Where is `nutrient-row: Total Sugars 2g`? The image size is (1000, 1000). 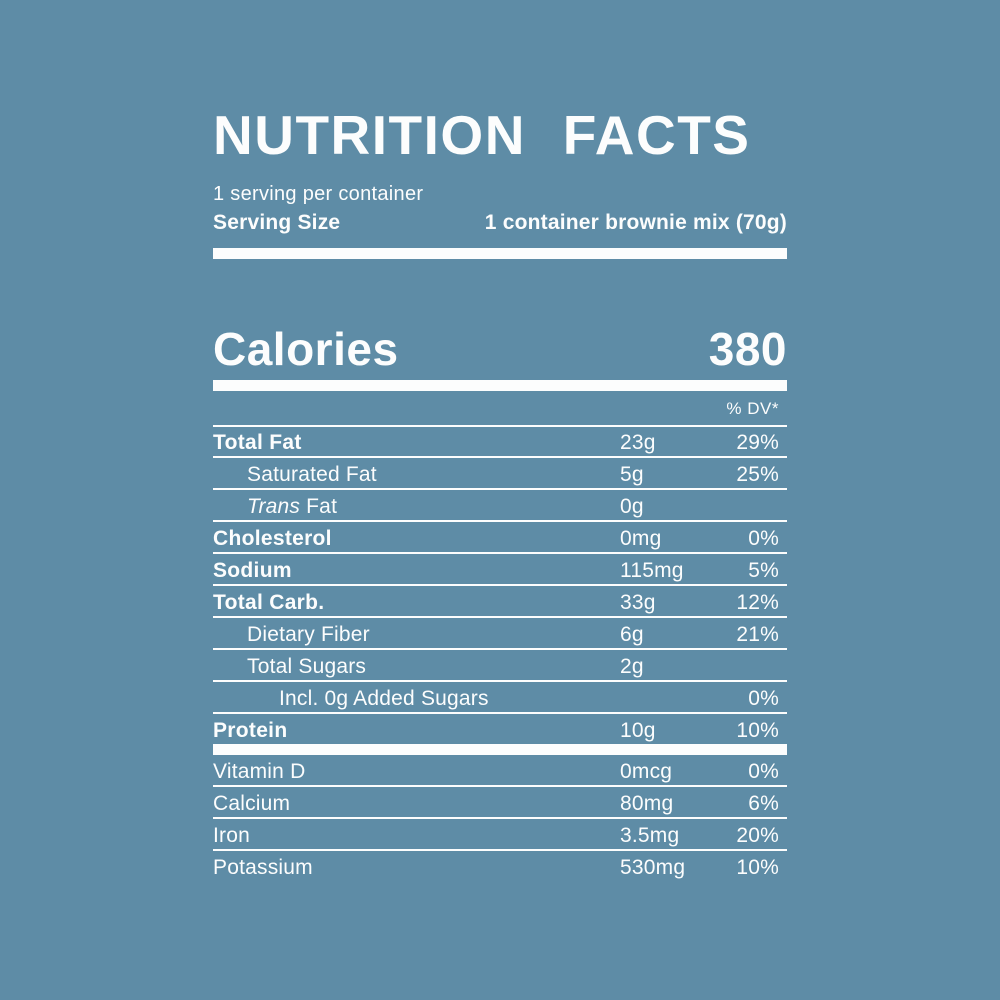 nutrient-row: Total Sugars 2g is located at coordinates (500, 666).